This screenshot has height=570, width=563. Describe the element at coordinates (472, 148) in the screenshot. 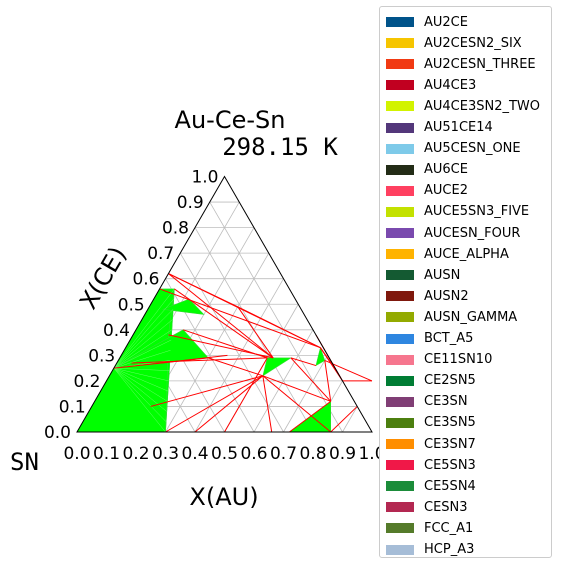

I see `legend-label: AU5CESN_ONE` at that location.